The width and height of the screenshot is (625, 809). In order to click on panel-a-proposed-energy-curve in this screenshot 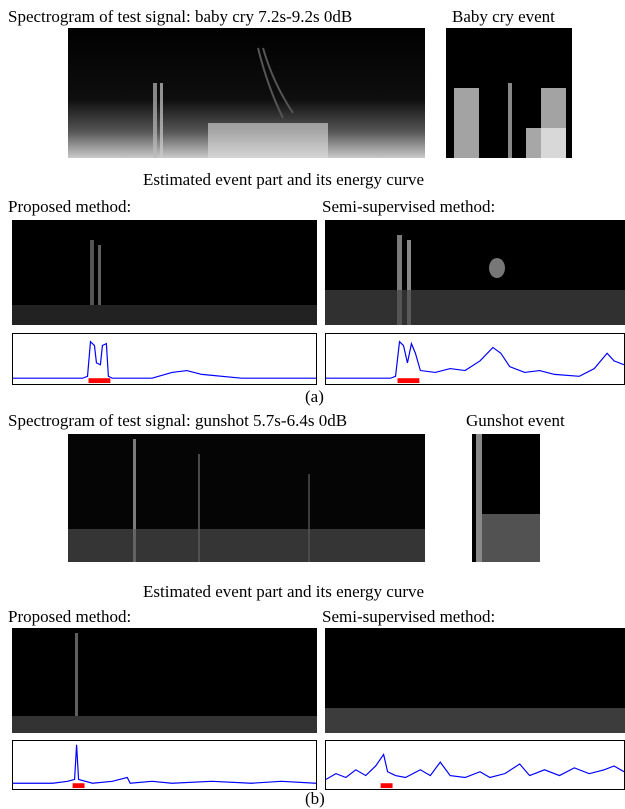, I will do `click(164, 359)`.